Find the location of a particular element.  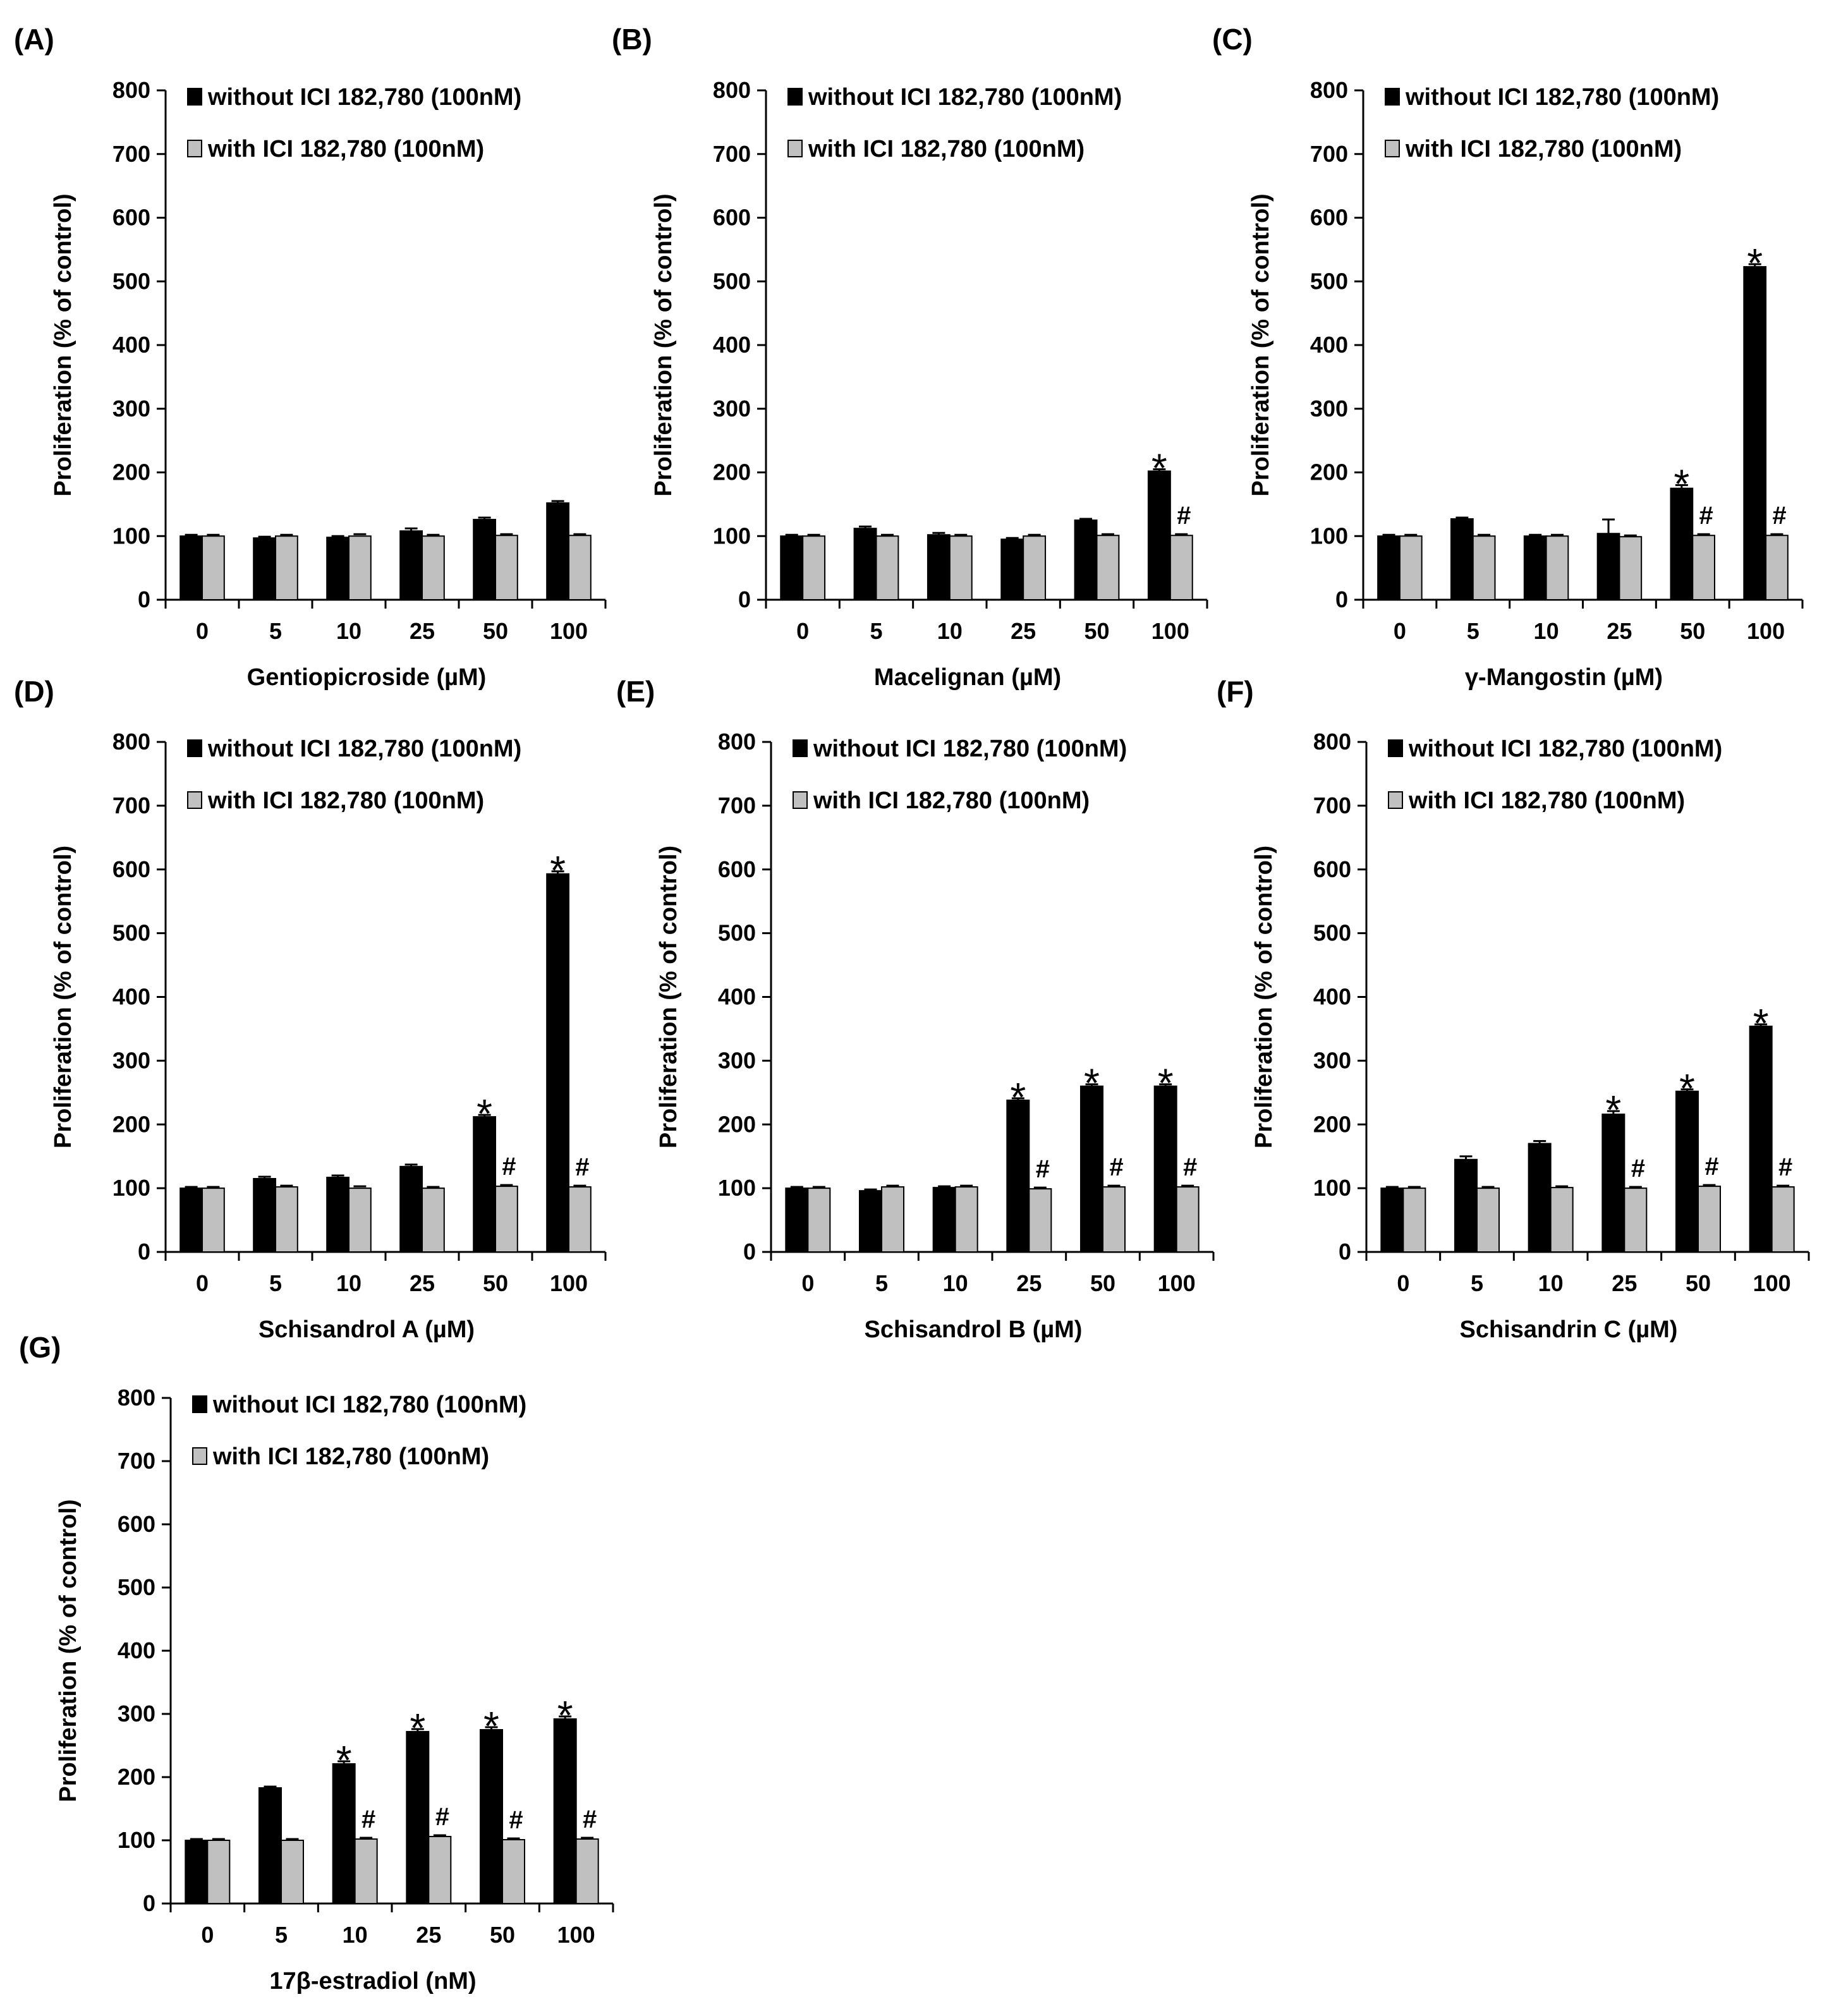

category-label-c: 5 is located at coordinates (1474, 631).